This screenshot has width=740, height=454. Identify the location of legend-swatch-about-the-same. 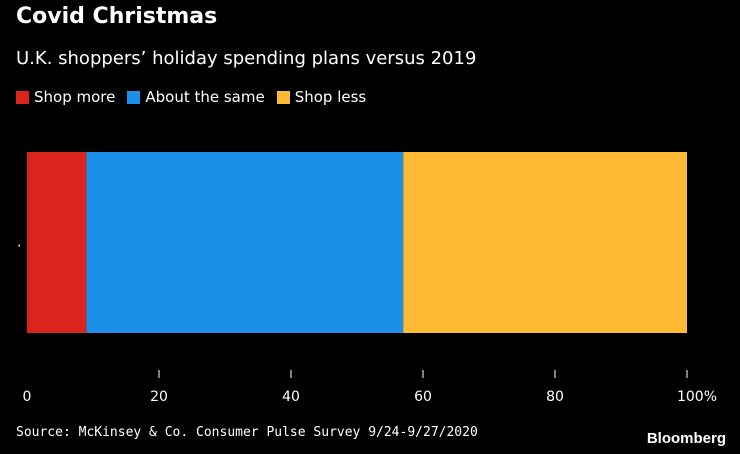
(134, 97).